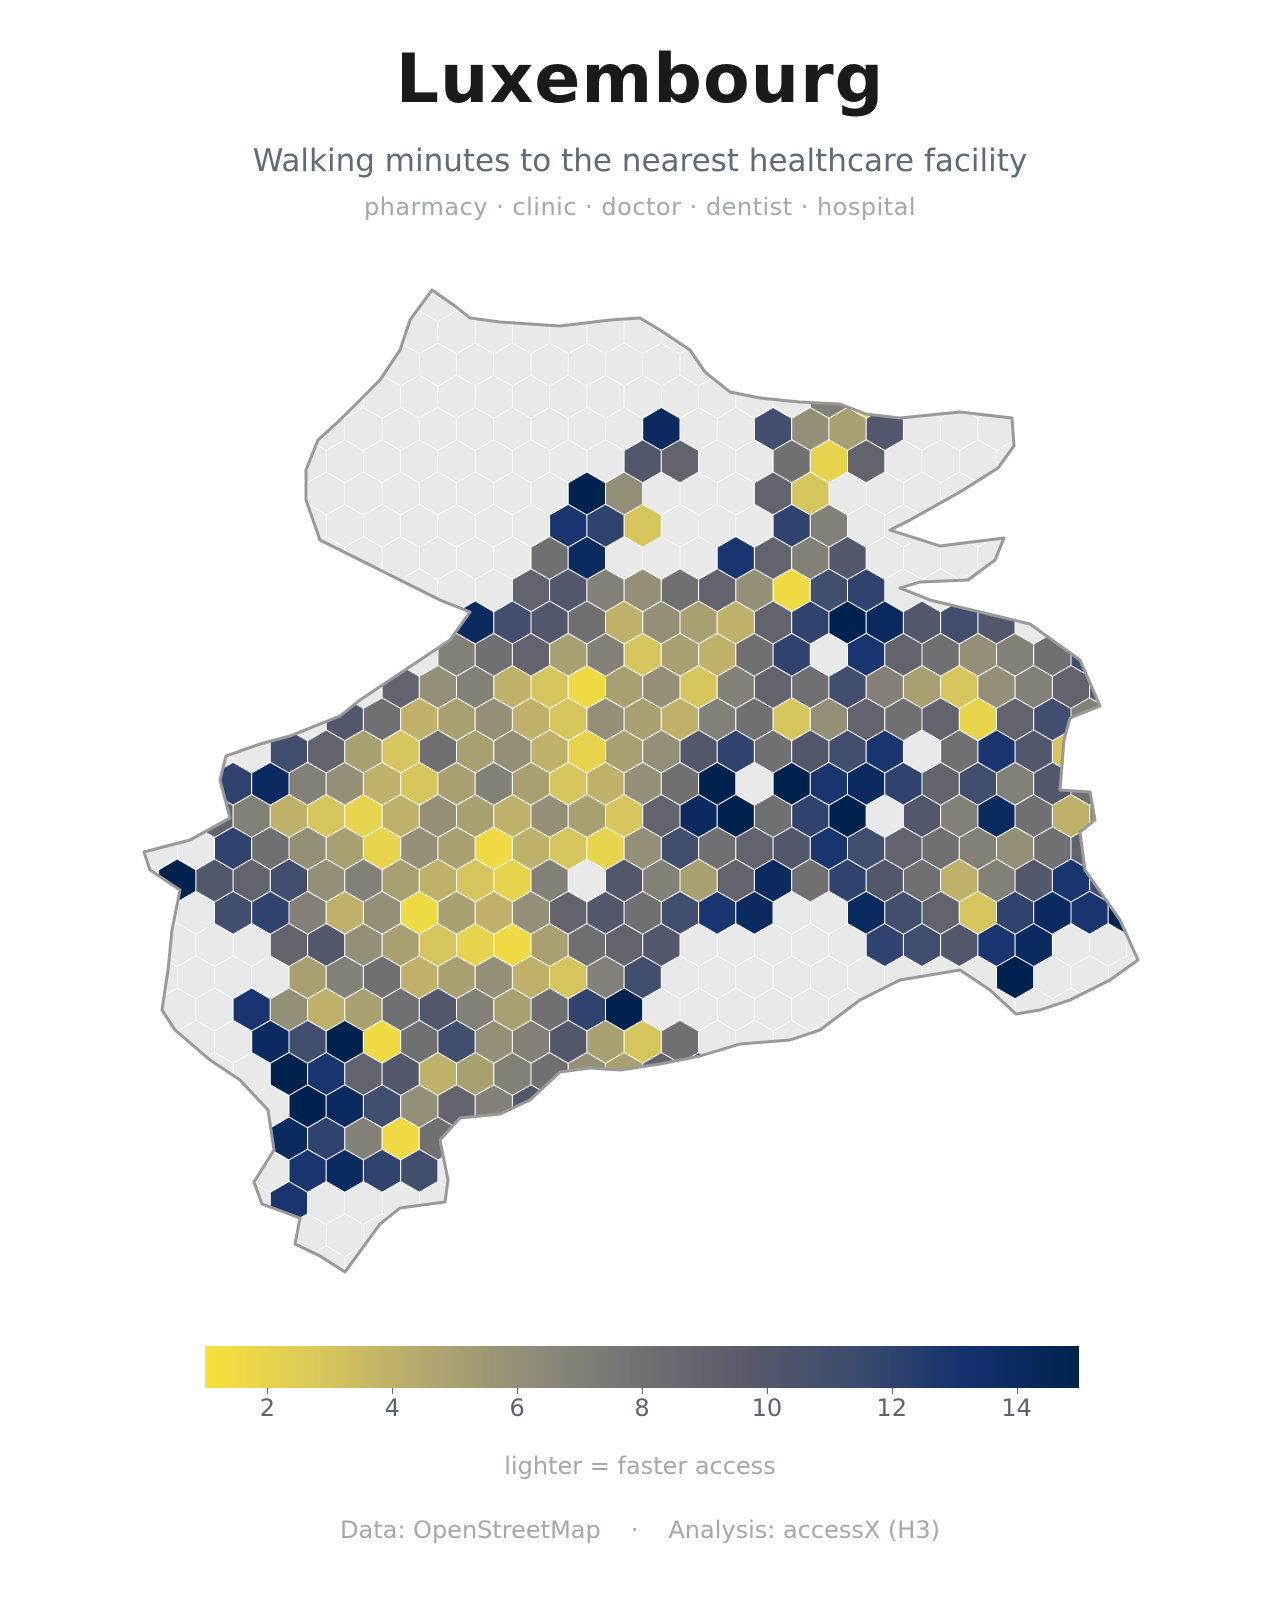  Describe the element at coordinates (642, 1408) in the screenshot. I see `colorbar-tick-label: 8` at that location.